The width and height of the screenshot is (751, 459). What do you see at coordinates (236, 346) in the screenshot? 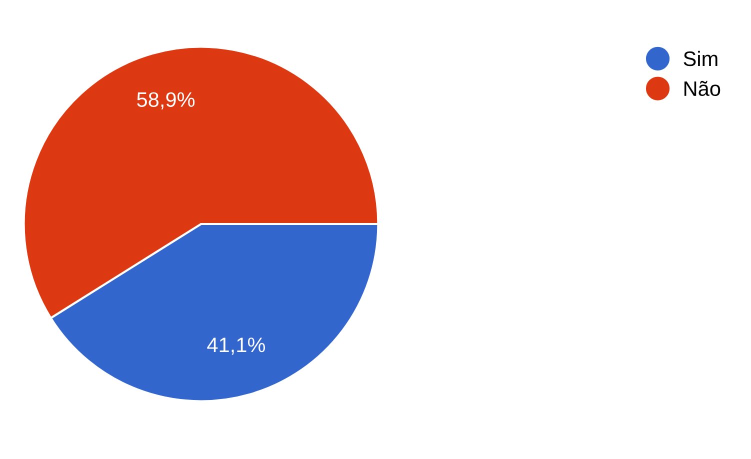
I see `data-label: 41,1%` at bounding box center [236, 346].